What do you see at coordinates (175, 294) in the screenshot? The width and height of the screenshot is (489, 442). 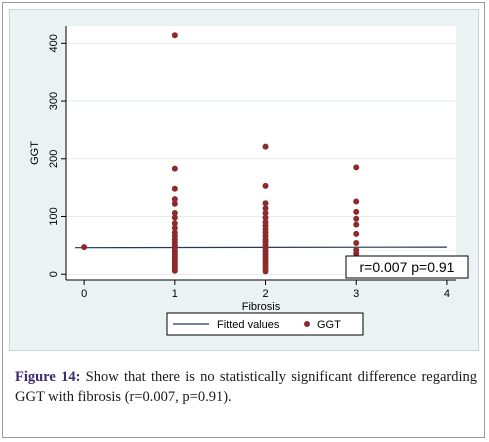 I see `x-tick-label: 1` at bounding box center [175, 294].